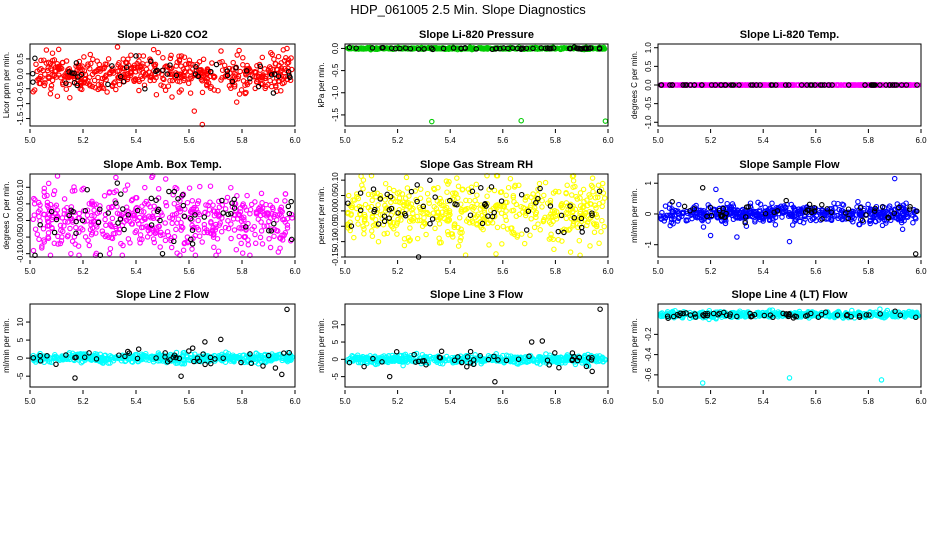 Image resolution: width=936 pixels, height=545 pixels. Describe the element at coordinates (20, 321) in the screenshot. I see `y-tick-label: 10` at that location.